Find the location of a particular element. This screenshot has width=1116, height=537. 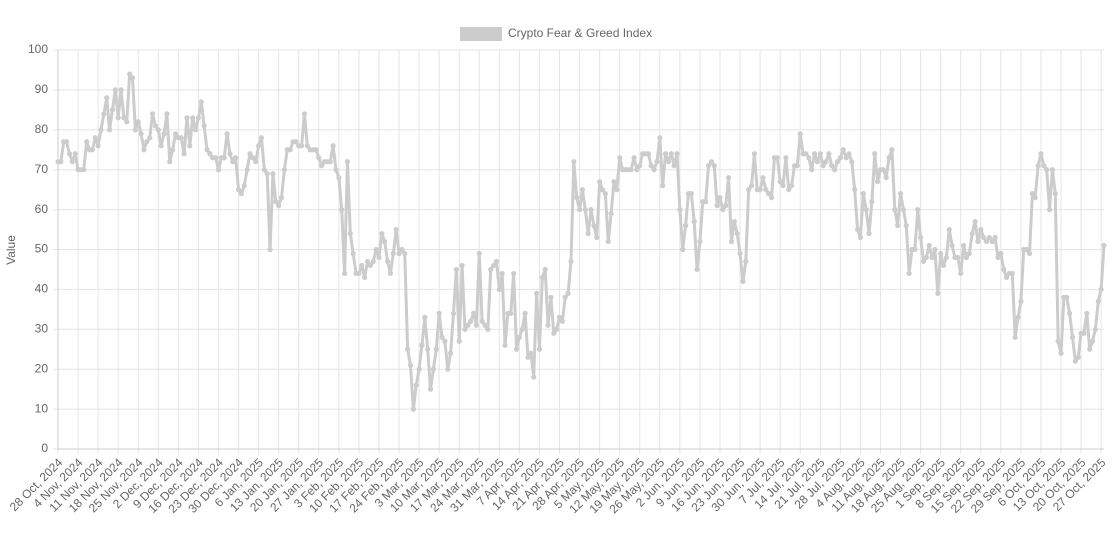

y-tick-label: 20 is located at coordinates (42, 368).